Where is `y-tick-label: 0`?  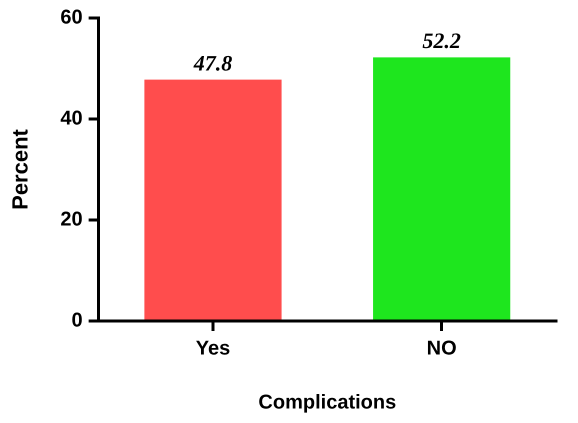 y-tick-label: 0 is located at coordinates (77, 321).